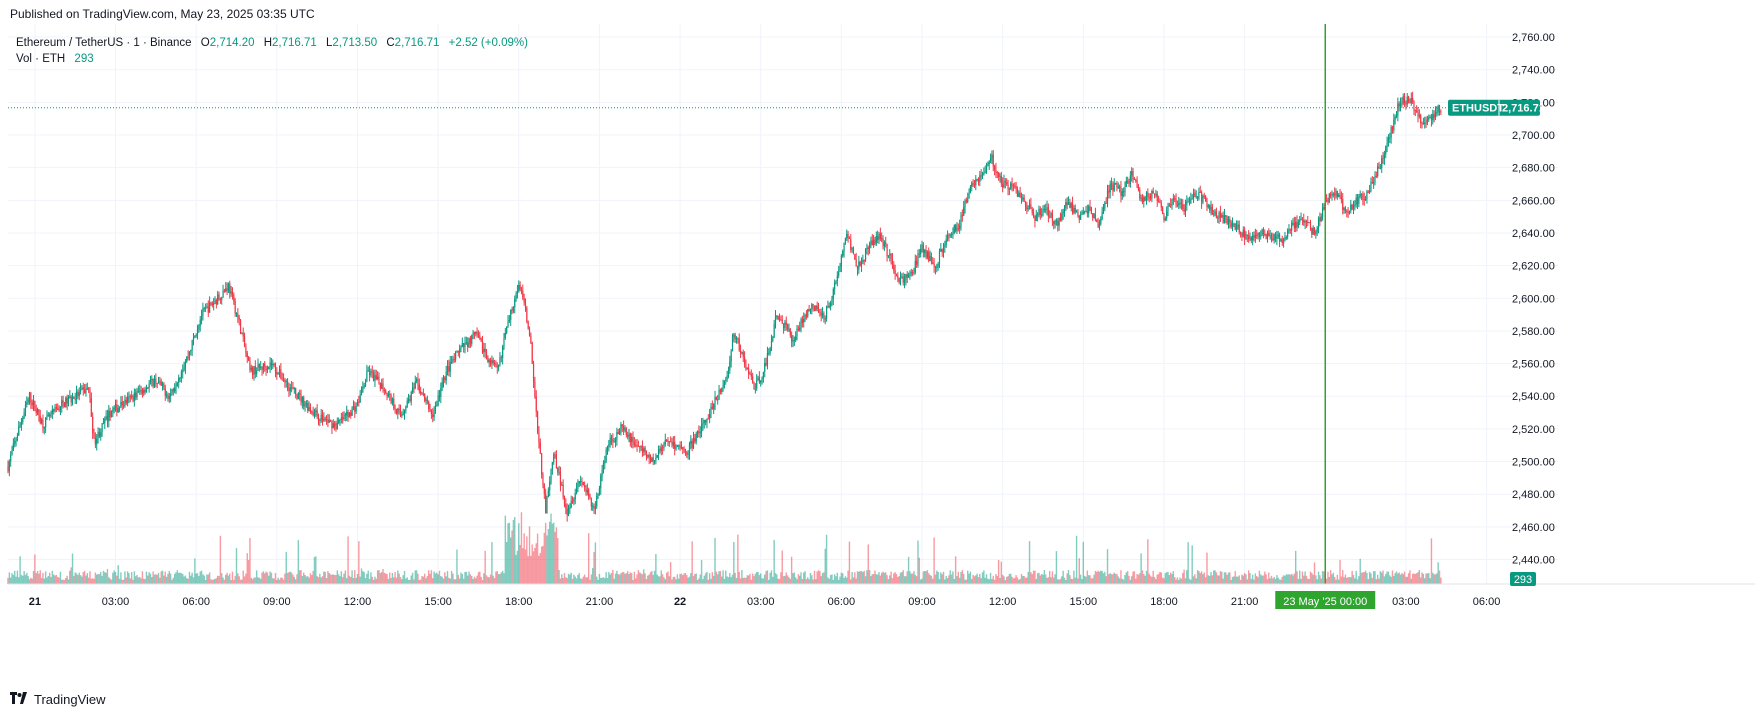 This screenshot has width=1755, height=716. I want to click on legend-symbol: Ethereum / TetherUS · 1 · Binance, so click(104, 43).